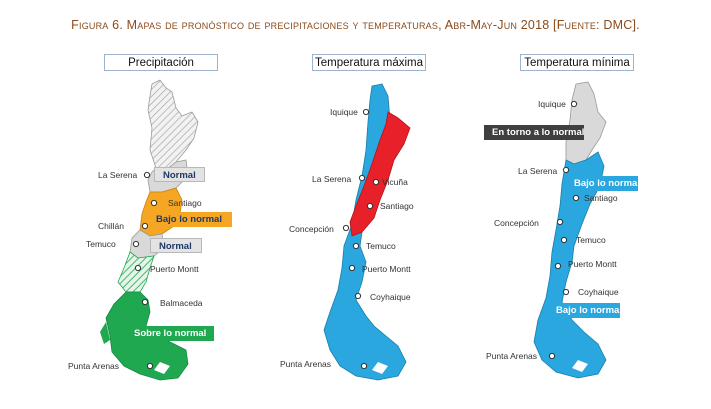 This screenshot has width=711, height=409. Describe the element at coordinates (380, 174) in the screenshot. I see `region-tmax-red` at that location.